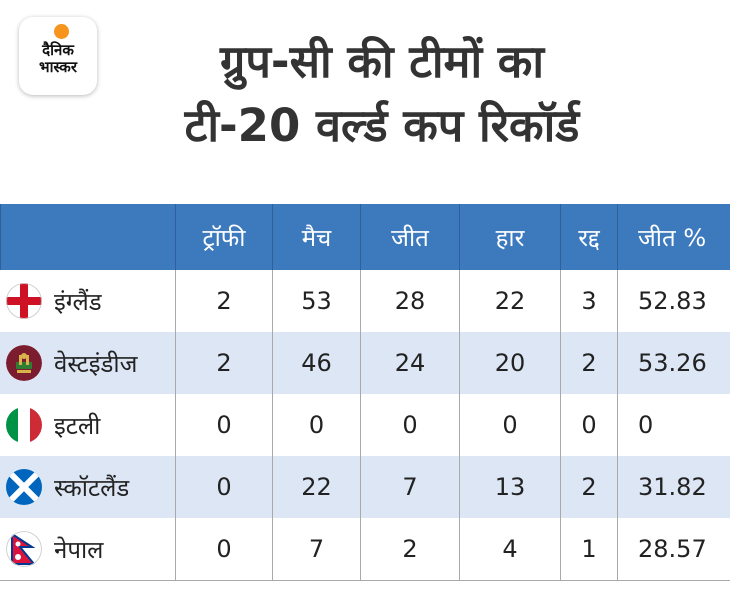  Describe the element at coordinates (409, 487) in the screenshot. I see `won-cell: 7` at that location.